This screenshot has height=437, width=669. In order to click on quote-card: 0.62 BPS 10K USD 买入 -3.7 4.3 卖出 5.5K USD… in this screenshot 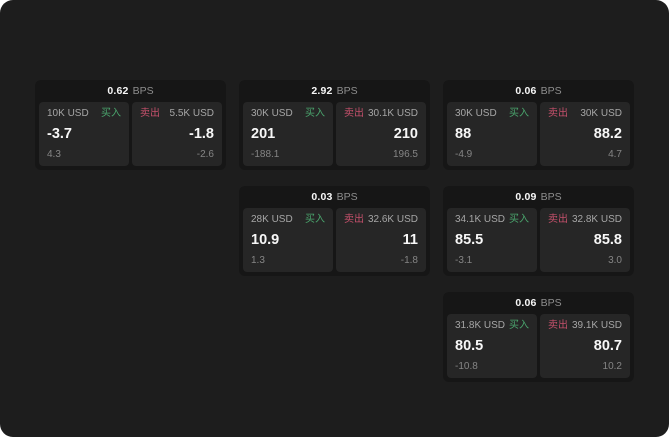, I will do `click(130, 125)`.